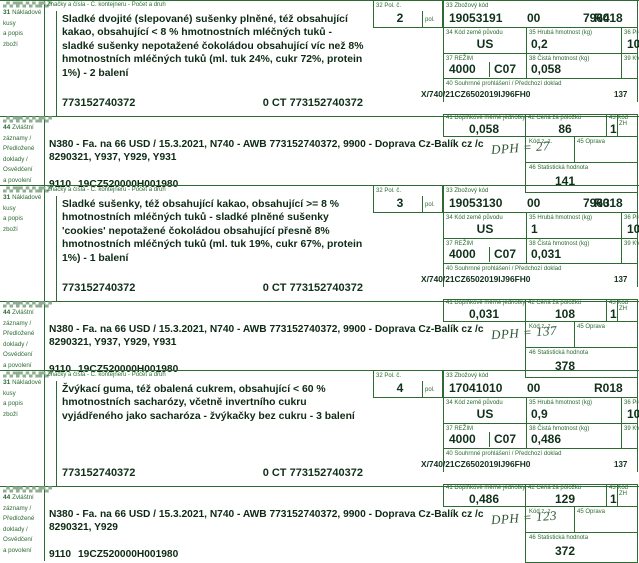 This screenshot has height=563, width=639. I want to click on field-33-code4: R018, so click(608, 18).